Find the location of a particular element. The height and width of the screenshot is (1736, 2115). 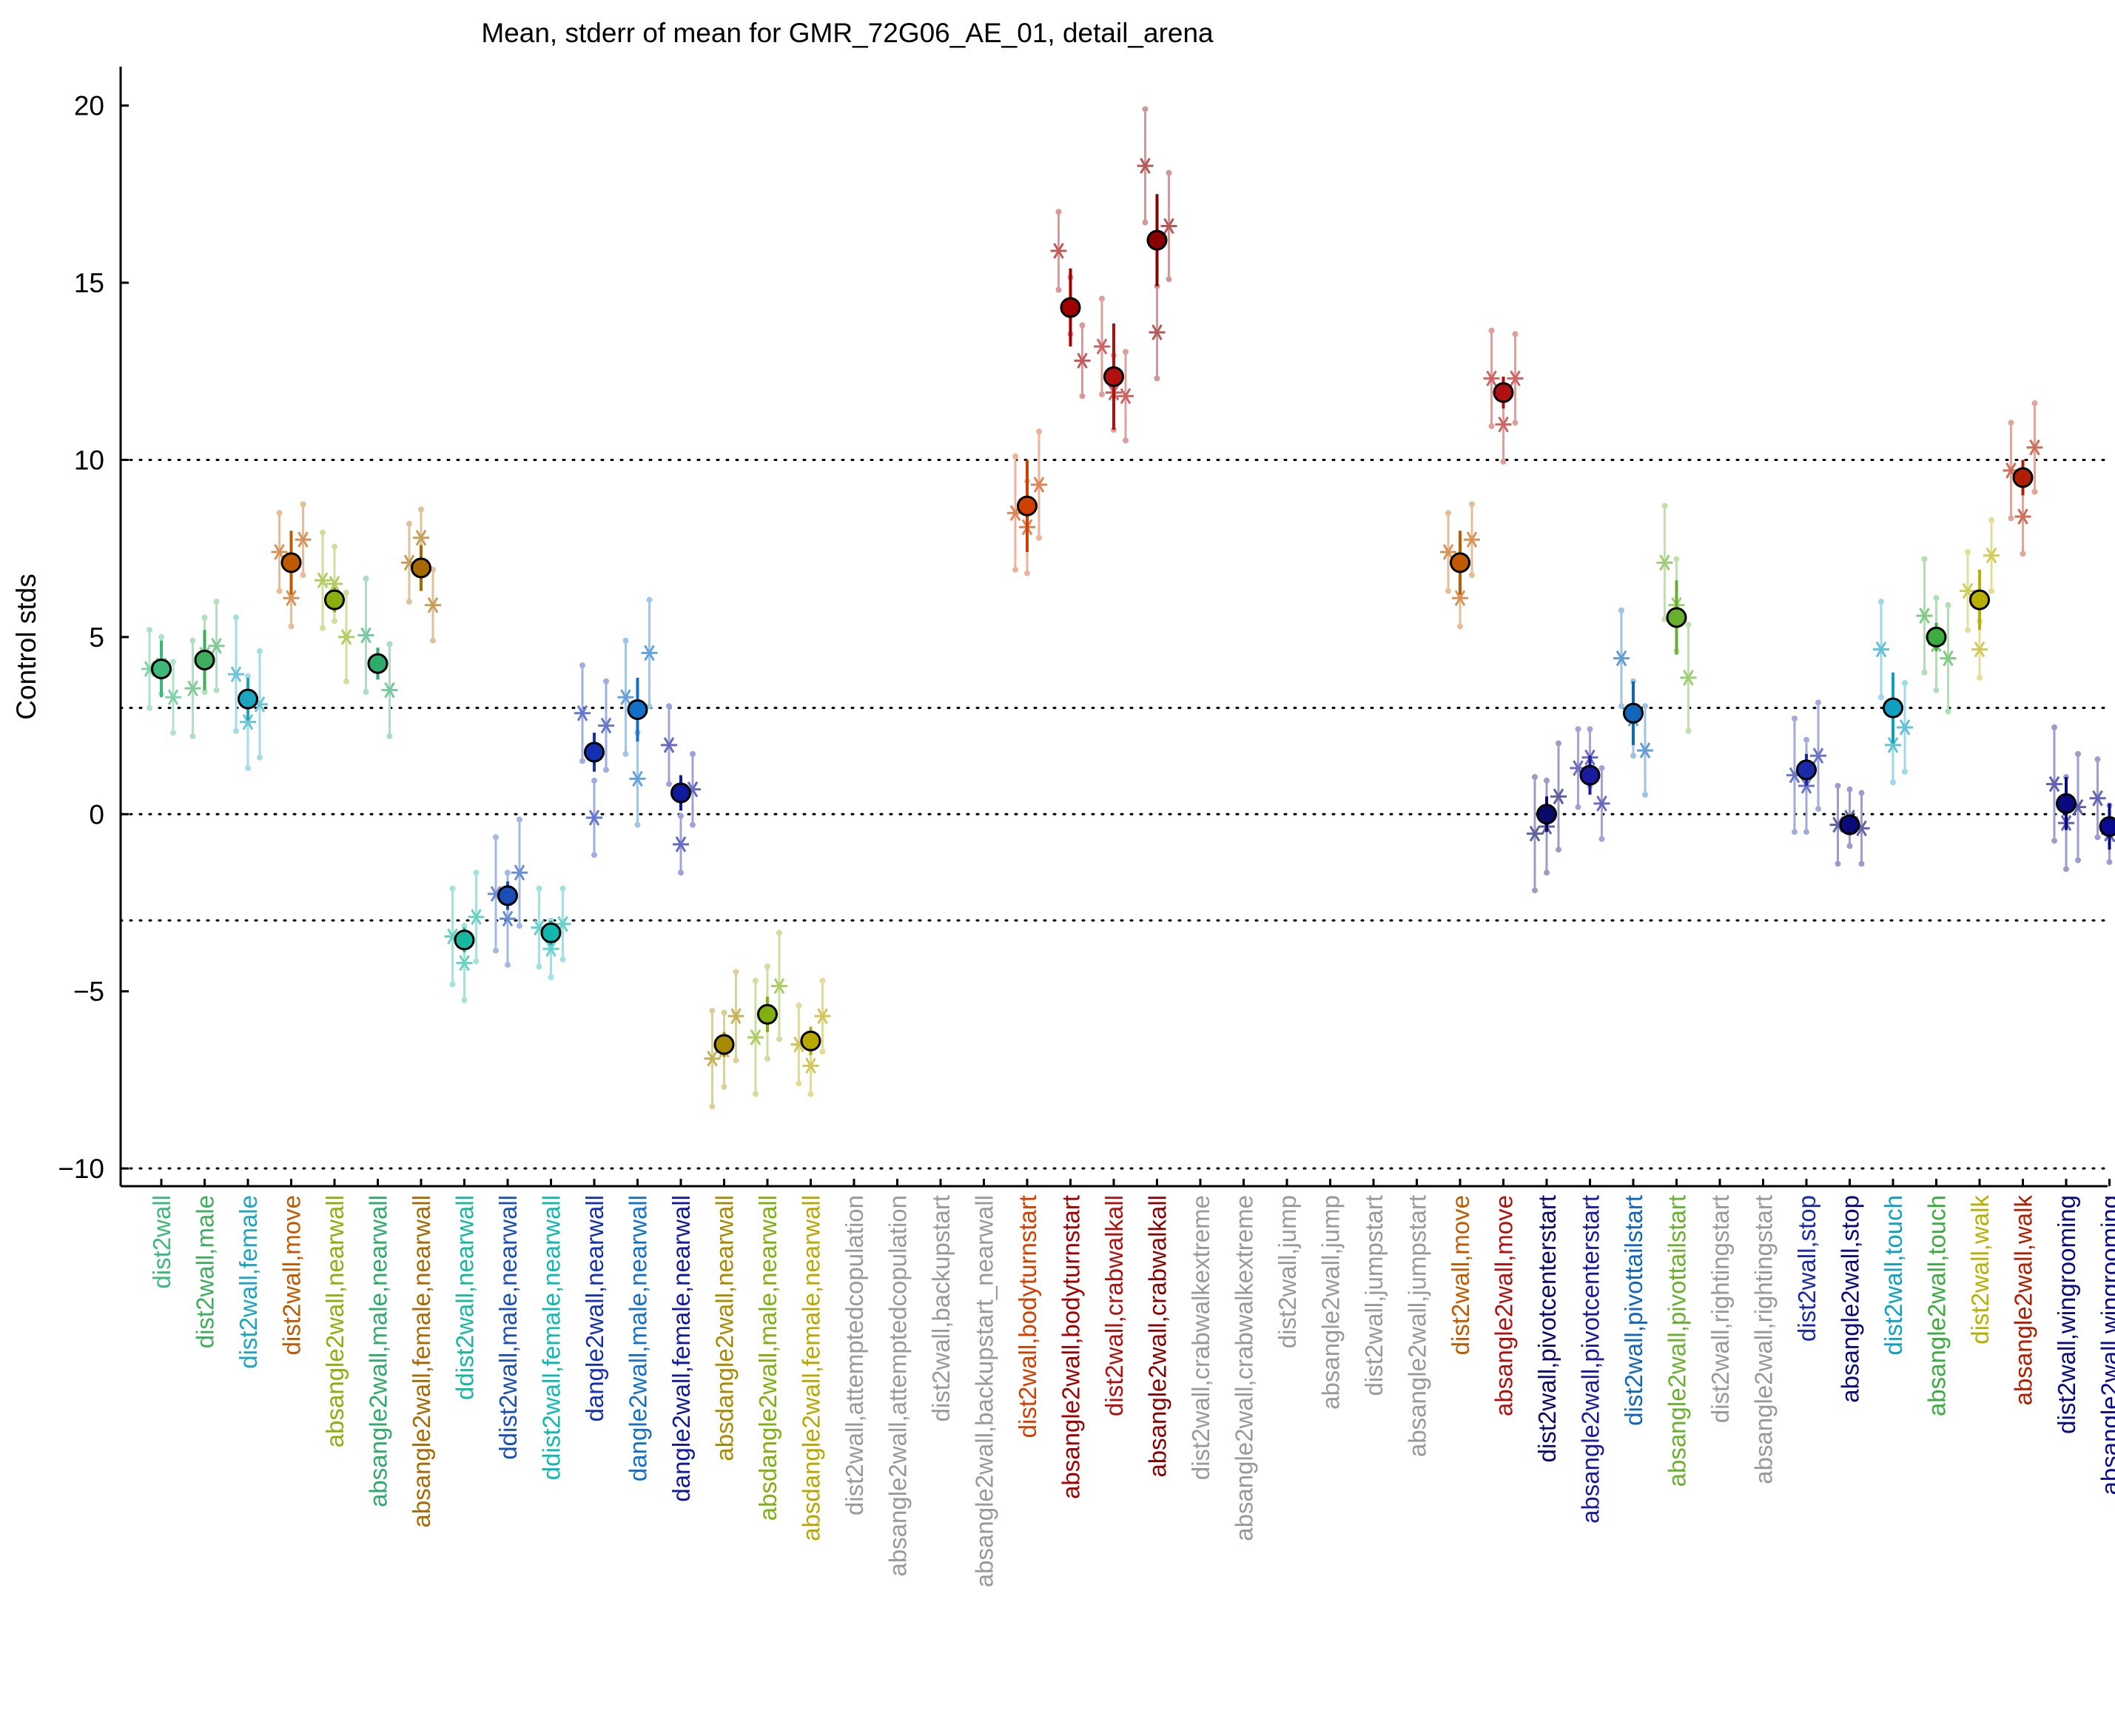

x-tick-label: absangle2wall,touch is located at coordinates (1937, 1305).